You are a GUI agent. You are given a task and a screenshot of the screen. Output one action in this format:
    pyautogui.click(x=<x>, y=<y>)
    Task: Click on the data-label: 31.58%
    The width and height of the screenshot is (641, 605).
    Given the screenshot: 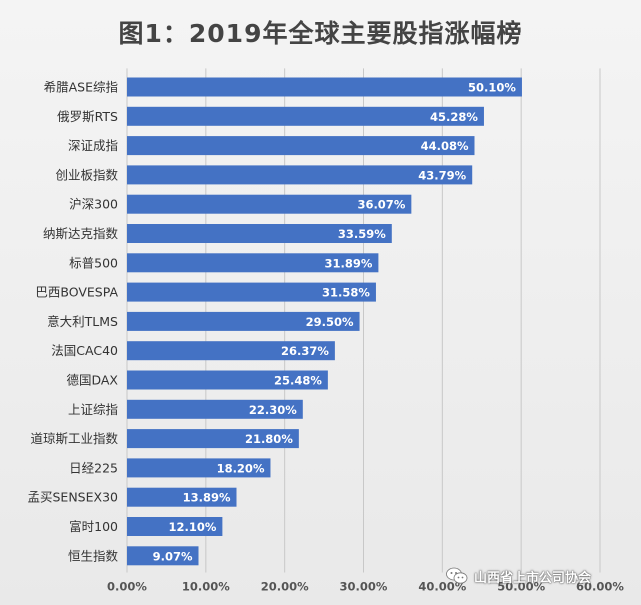 What is the action you would take?
    pyautogui.click(x=346, y=293)
    